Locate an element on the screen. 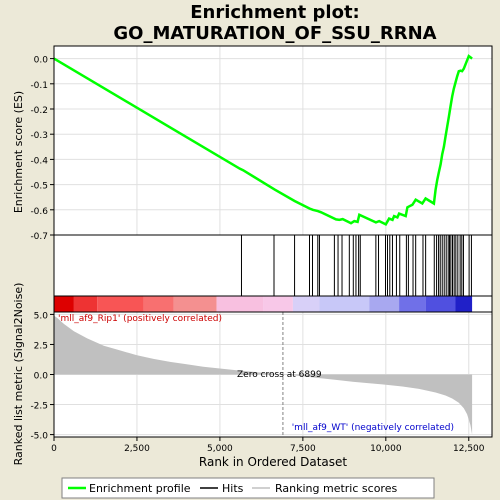 The image size is (500, 500). metric-x-ticks: 0 2,500 5,000 7,500 10,000 12,500 is located at coordinates (268, 445).